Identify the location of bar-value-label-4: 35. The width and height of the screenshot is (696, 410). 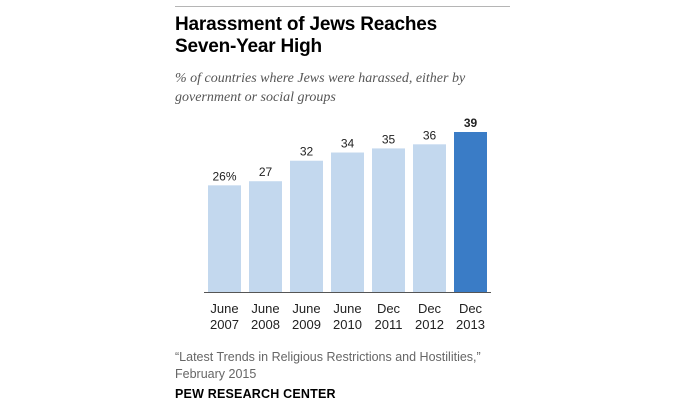
(389, 139).